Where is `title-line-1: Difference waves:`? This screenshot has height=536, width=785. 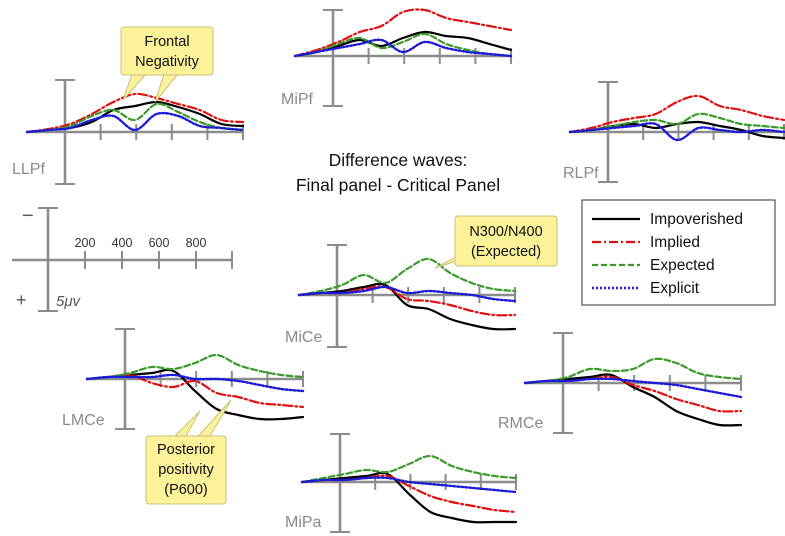 title-line-1: Difference waves: is located at coordinates (398, 160).